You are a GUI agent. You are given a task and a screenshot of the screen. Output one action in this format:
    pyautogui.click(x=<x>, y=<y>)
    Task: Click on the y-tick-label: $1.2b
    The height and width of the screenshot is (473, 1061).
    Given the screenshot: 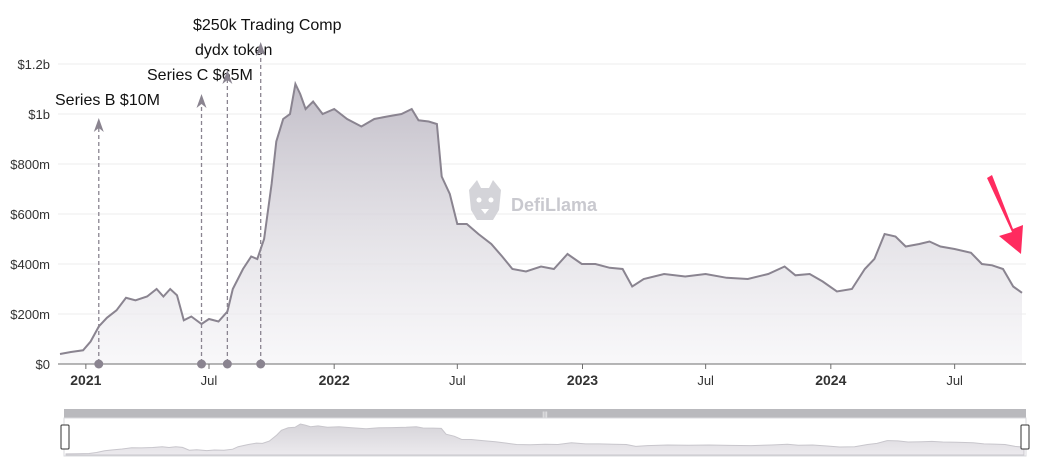 What is the action you would take?
    pyautogui.click(x=33, y=64)
    